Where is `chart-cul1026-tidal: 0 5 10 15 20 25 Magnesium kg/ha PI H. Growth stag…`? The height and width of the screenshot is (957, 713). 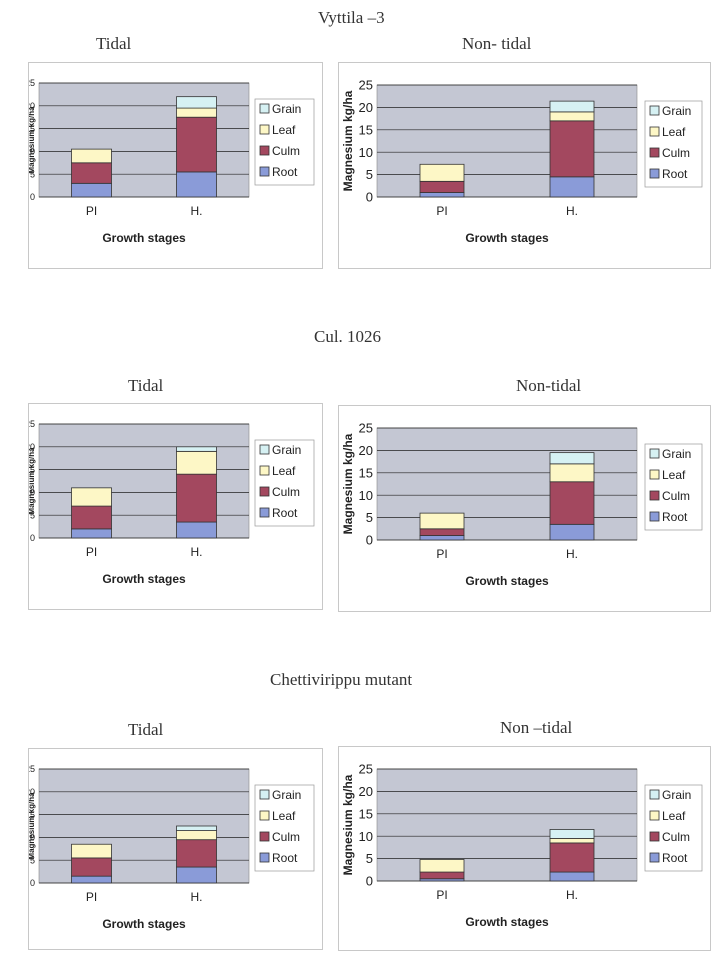
chart-cul1026-tidal: 0 5 10 15 20 25 Magnesium kg/ha PI H. Growth stag… is located at coordinates (175, 506).